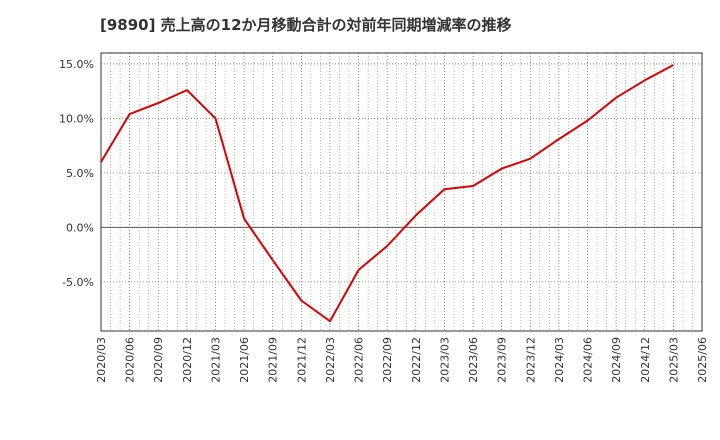  Describe the element at coordinates (588, 360) in the screenshot. I see `x-tick-label: 2024/06` at that location.